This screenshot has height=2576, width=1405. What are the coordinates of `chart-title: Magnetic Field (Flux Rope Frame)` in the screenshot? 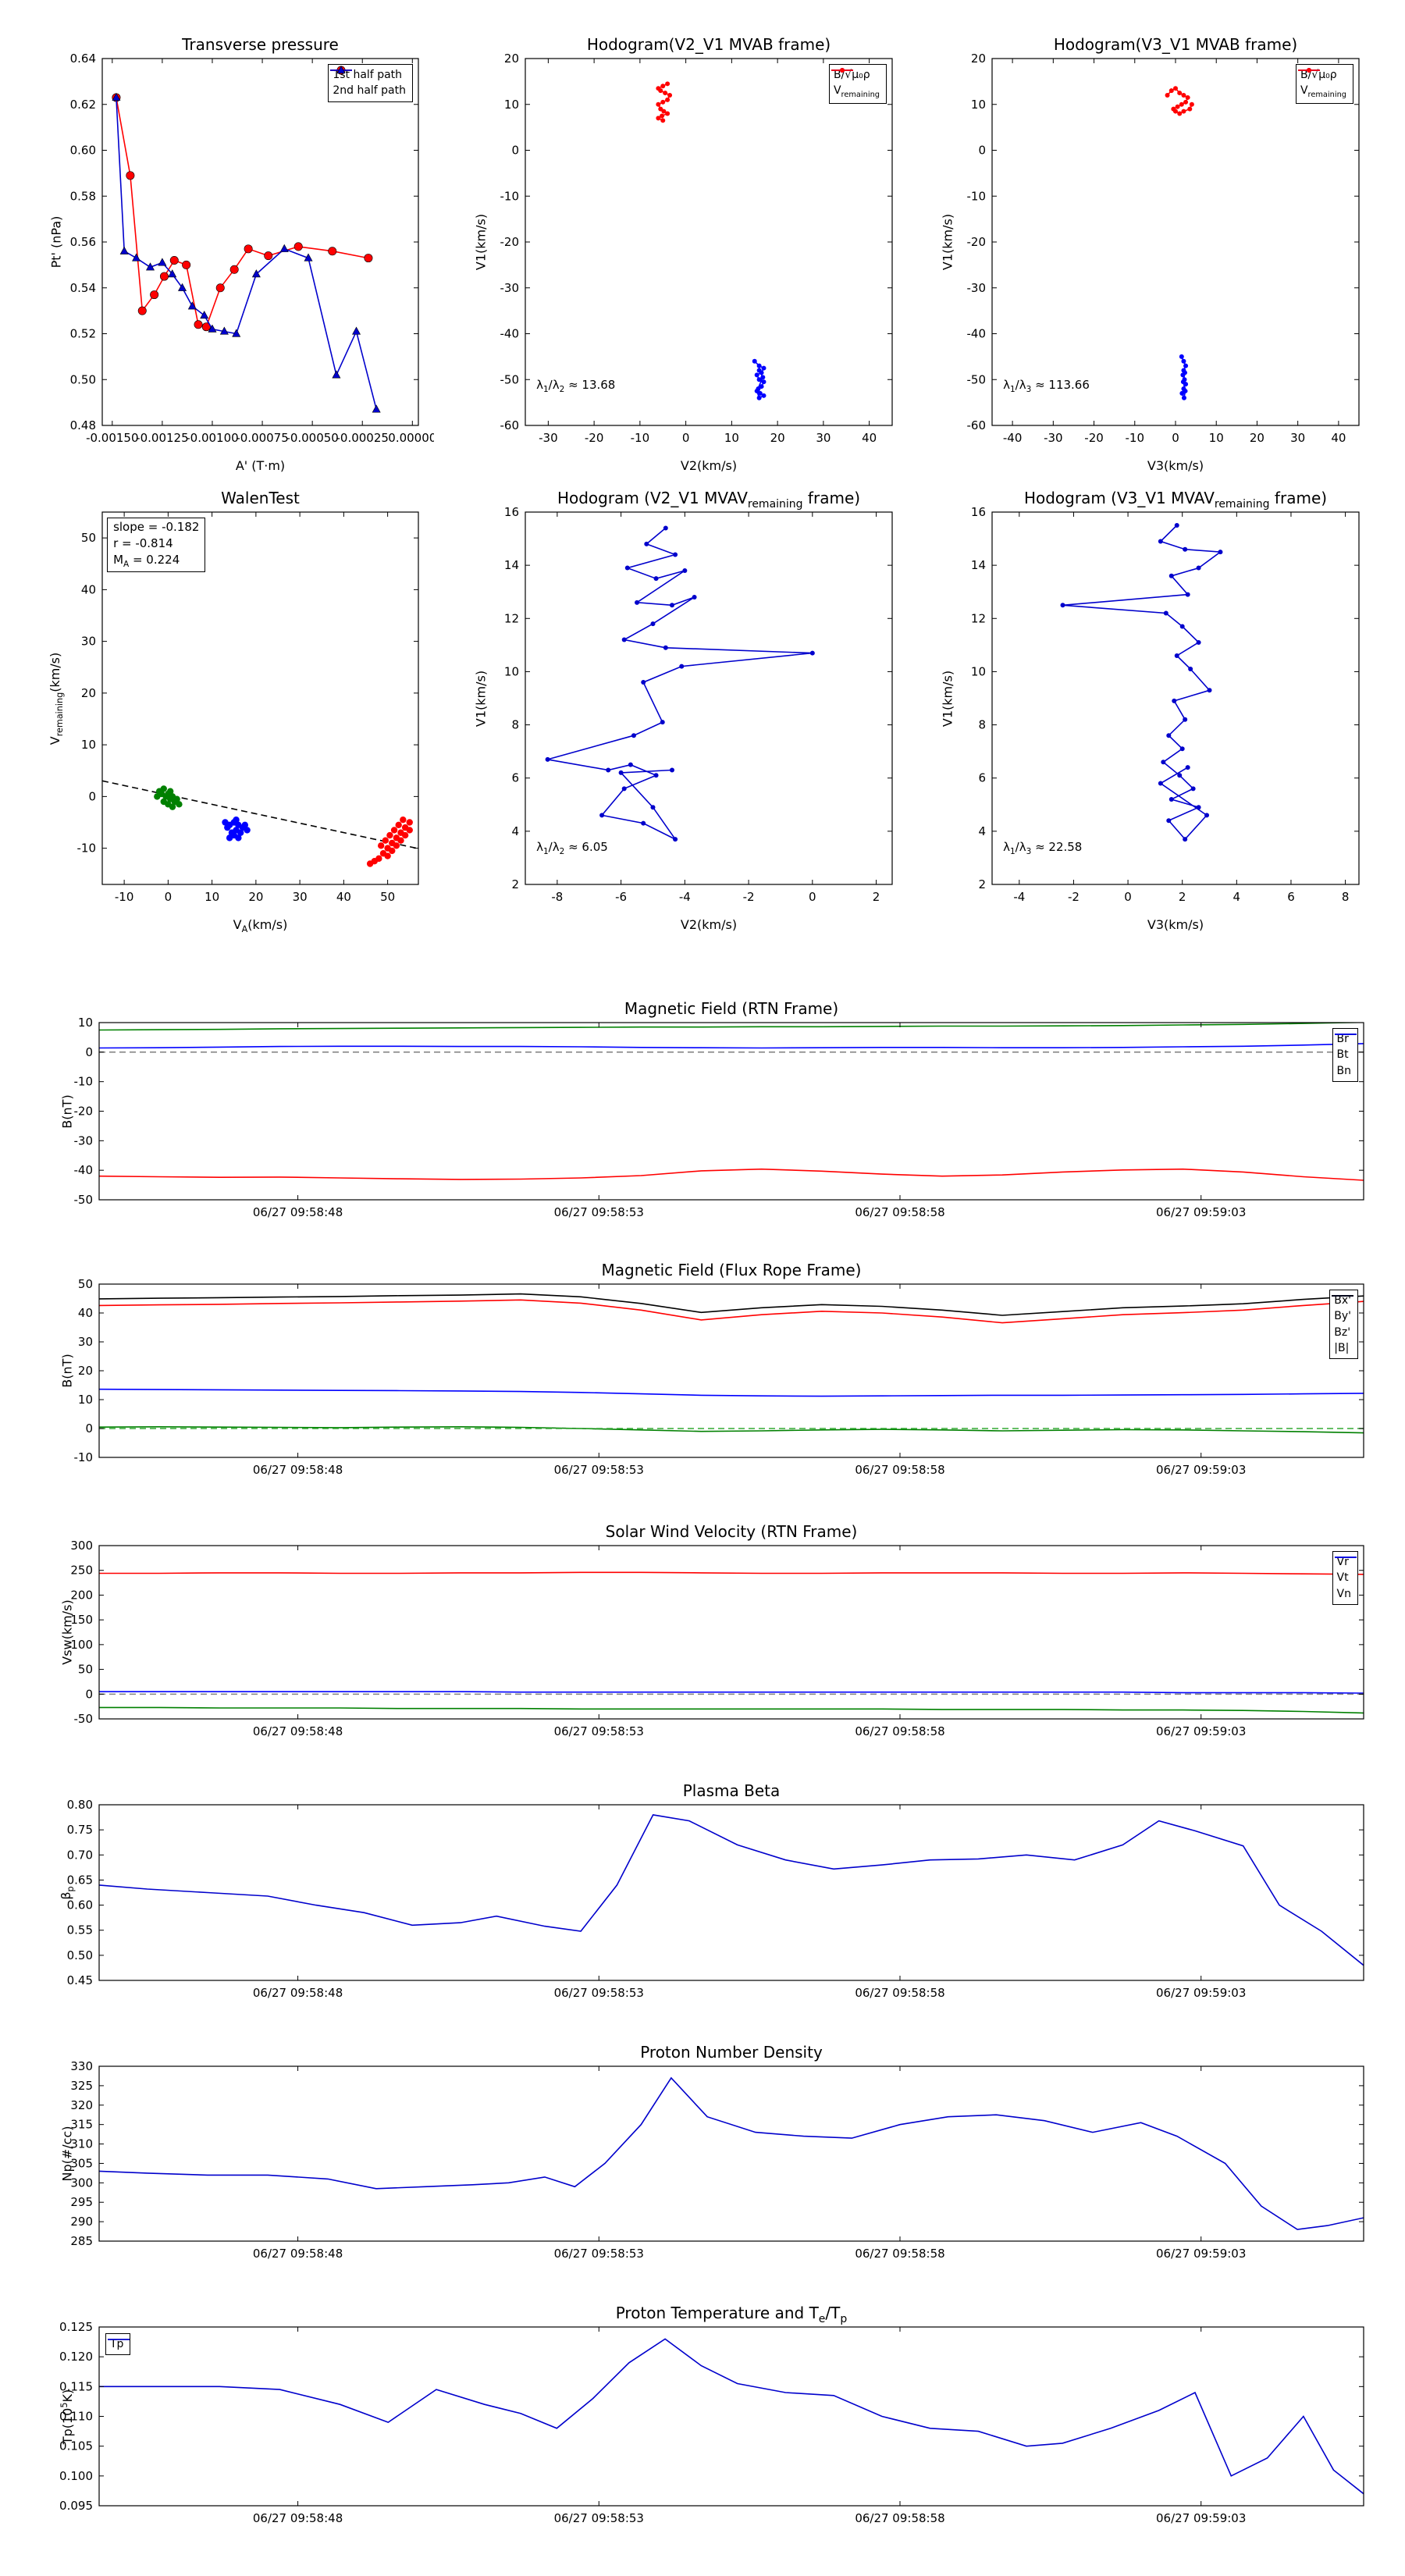 It's located at (731, 1270).